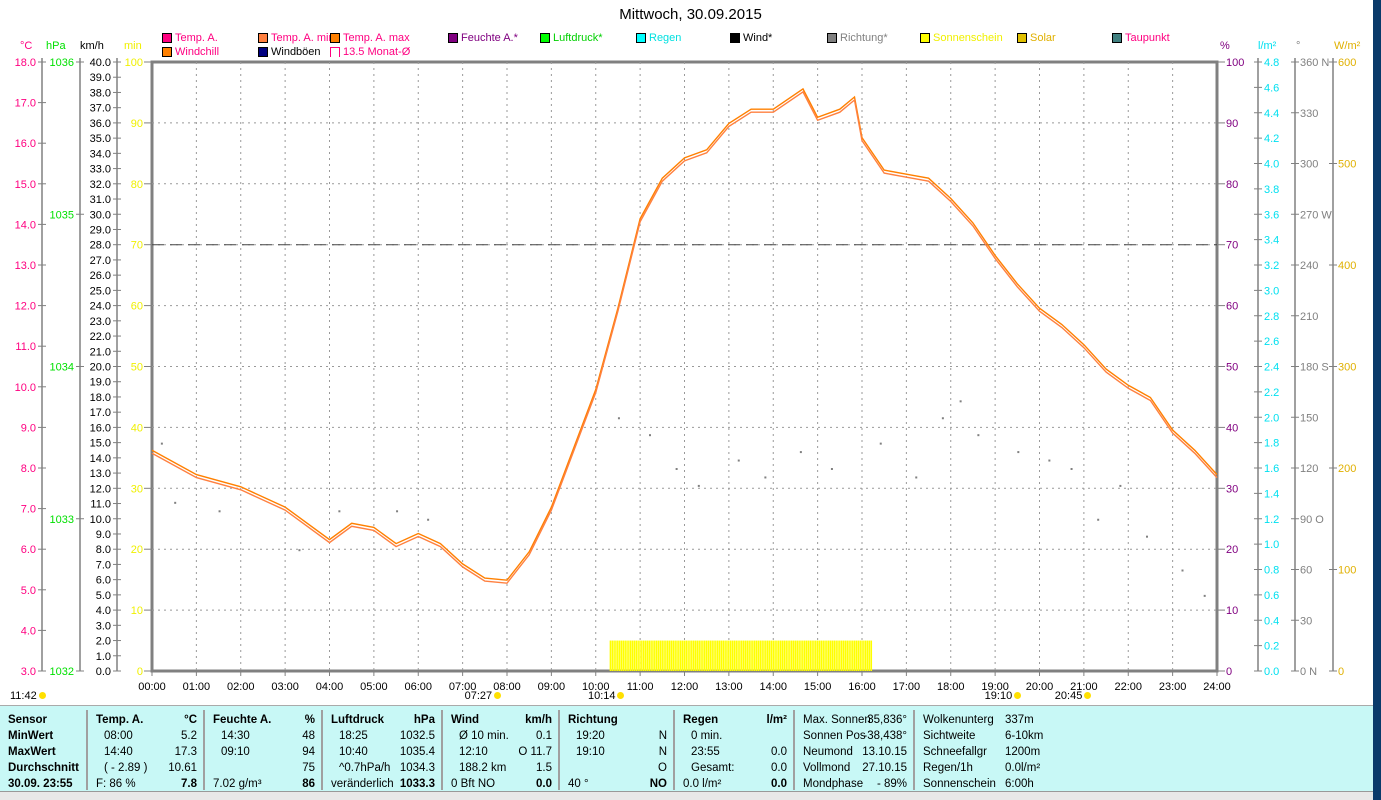 This screenshot has height=800, width=1381. I want to click on axis-tick-label: 3.2, so click(1271, 266).